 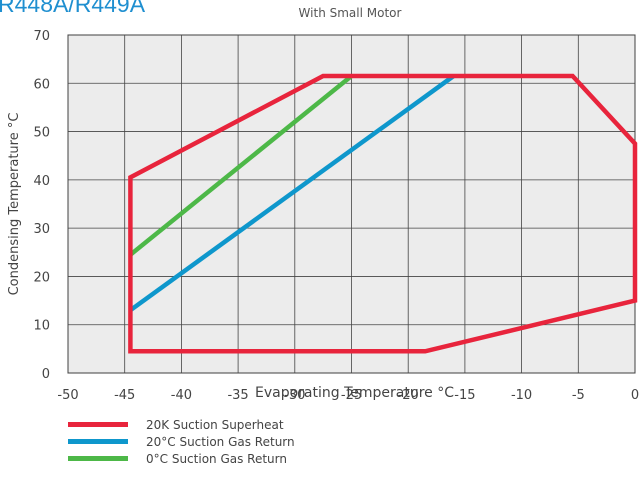 I want to click on x-tick-label: 0, so click(x=635, y=395).